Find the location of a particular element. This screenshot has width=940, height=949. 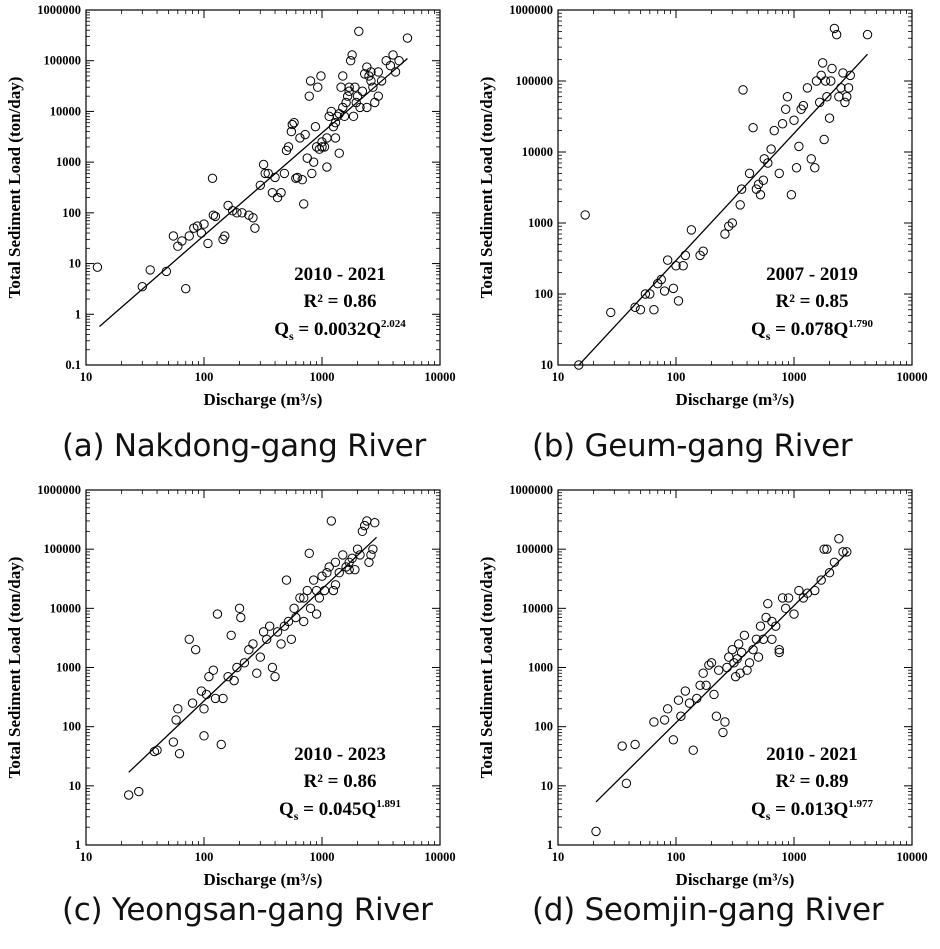

equation-subscript: s is located at coordinates (296, 816).